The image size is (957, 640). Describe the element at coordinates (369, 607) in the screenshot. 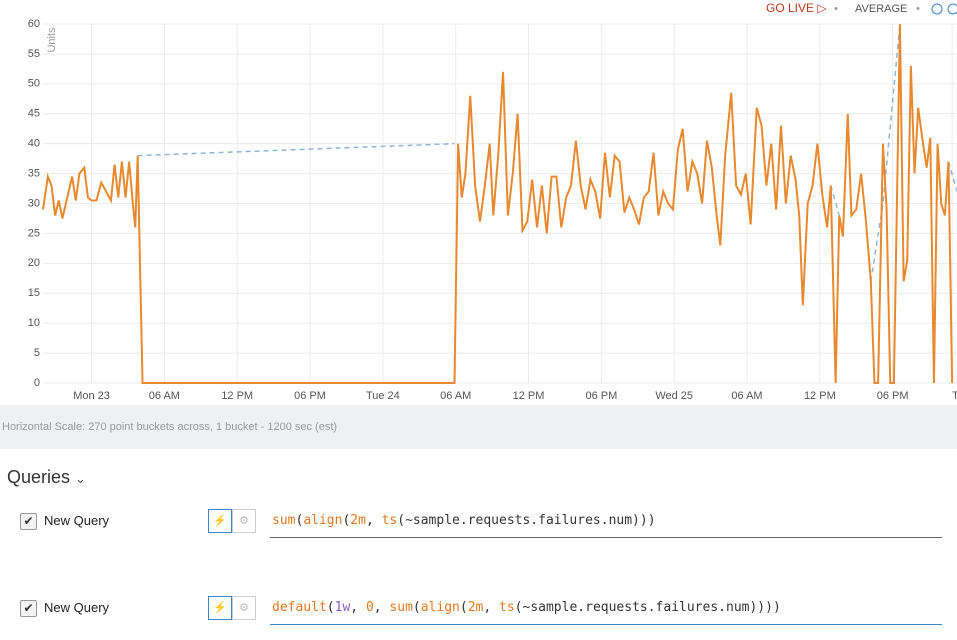

I see `query-token: 0` at that location.